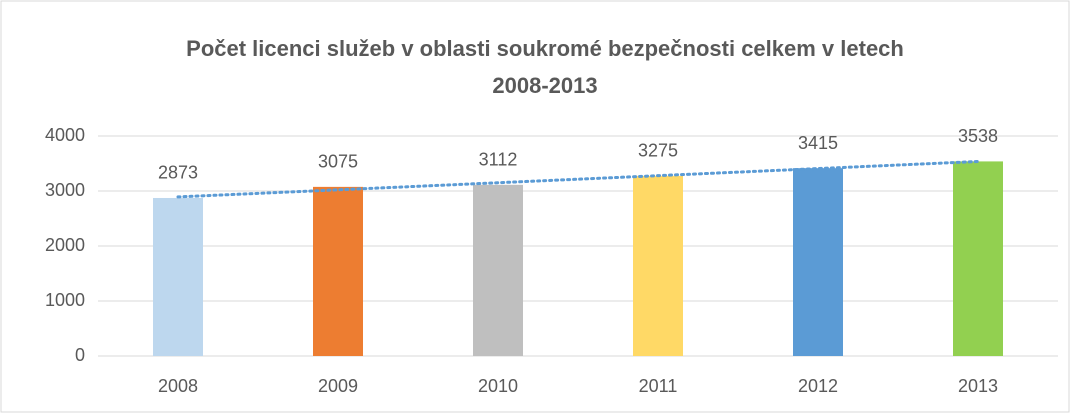  What do you see at coordinates (178, 386) in the screenshot?
I see `x-tick-label: 2008` at bounding box center [178, 386].